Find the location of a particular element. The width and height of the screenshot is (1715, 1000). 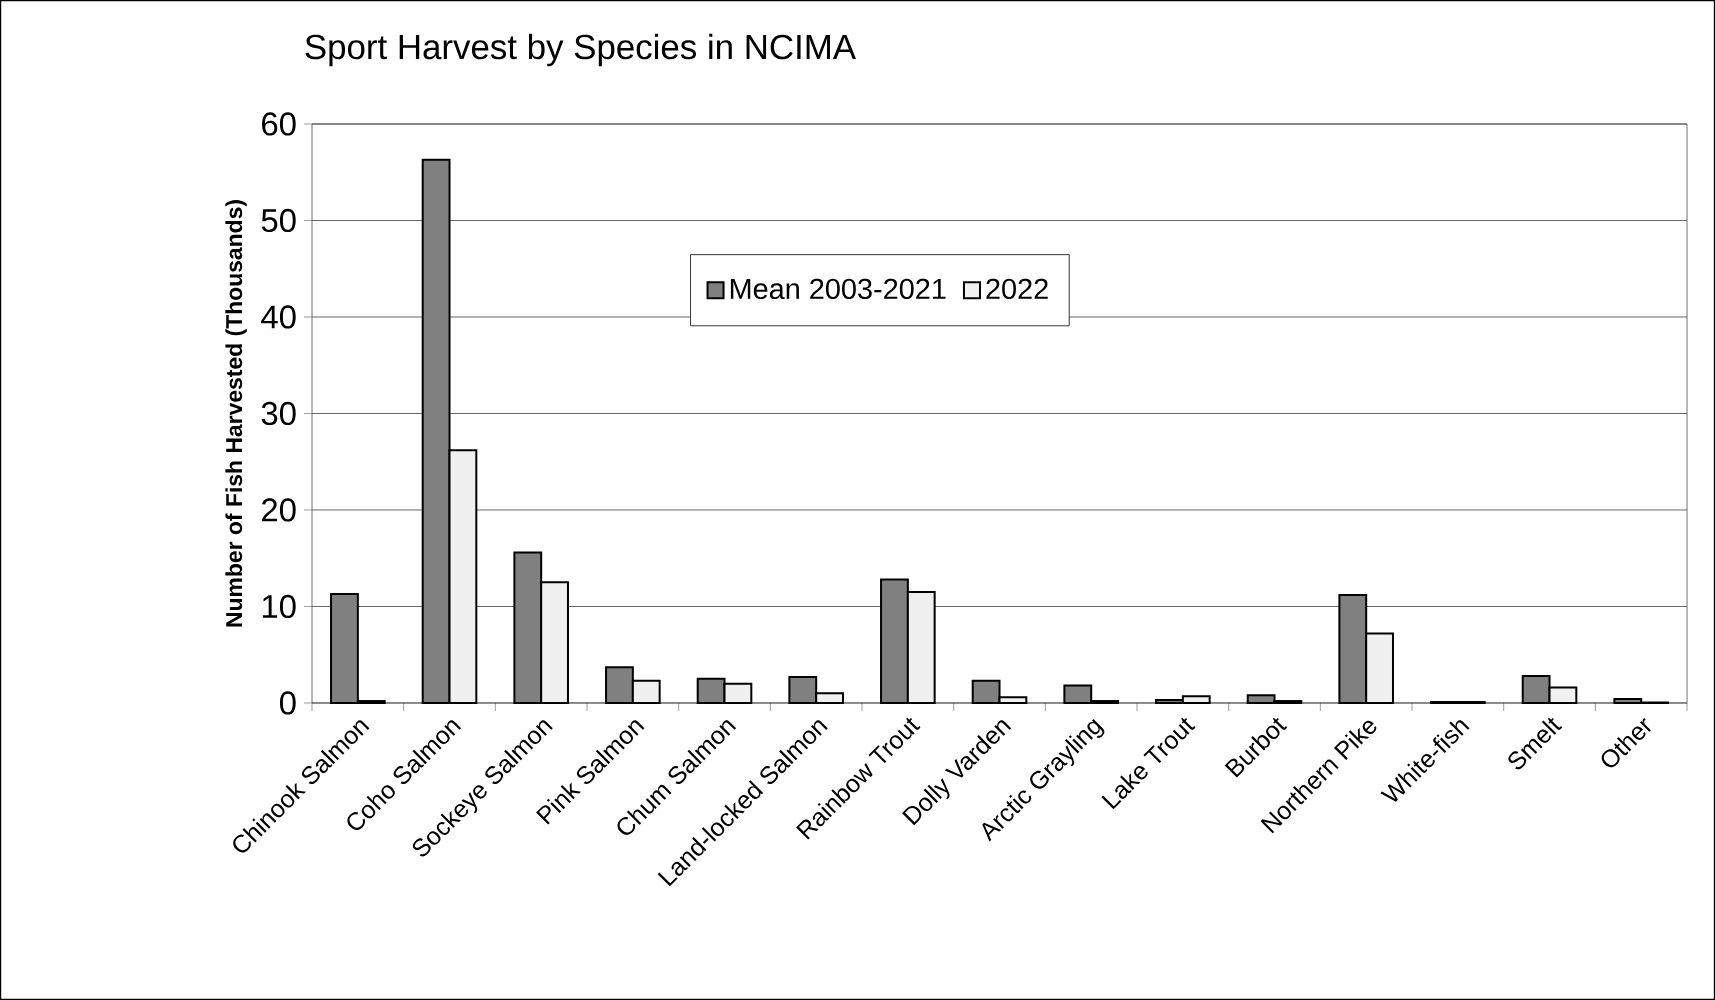

y-tick-label: 20 is located at coordinates (279, 510).